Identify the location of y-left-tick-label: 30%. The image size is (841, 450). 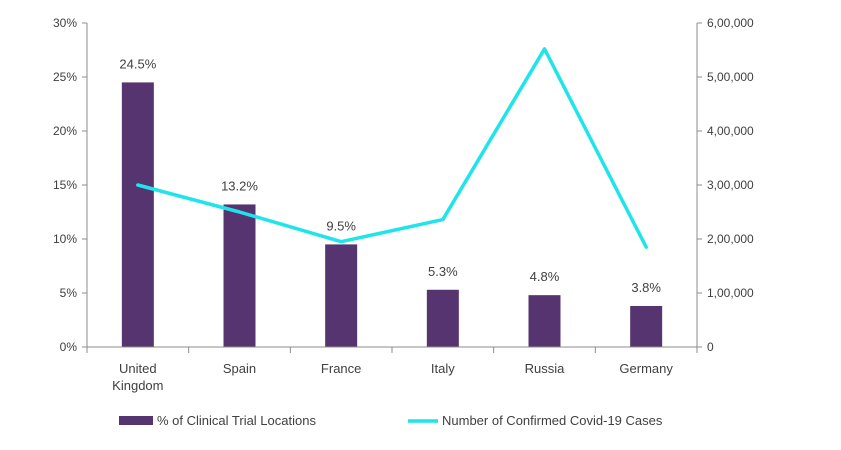
(65, 23).